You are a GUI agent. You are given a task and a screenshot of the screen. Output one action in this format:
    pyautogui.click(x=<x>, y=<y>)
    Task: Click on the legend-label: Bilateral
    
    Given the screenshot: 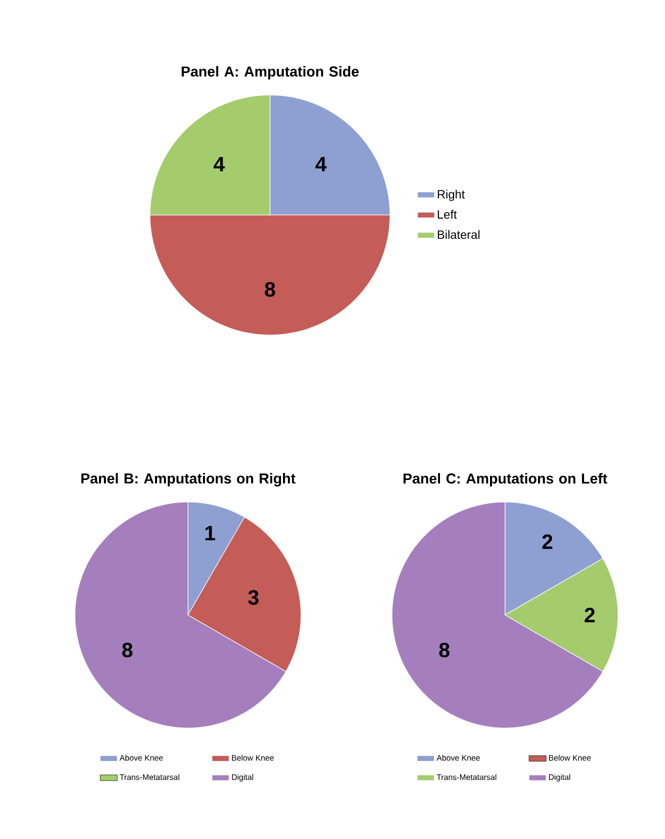 What is the action you would take?
    pyautogui.click(x=459, y=234)
    